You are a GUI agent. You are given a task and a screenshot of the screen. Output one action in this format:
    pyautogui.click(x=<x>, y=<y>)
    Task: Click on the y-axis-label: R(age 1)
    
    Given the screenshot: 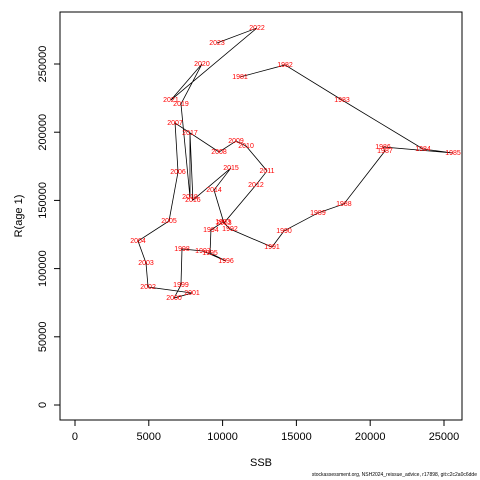 What is the action you would take?
    pyautogui.click(x=19, y=216)
    